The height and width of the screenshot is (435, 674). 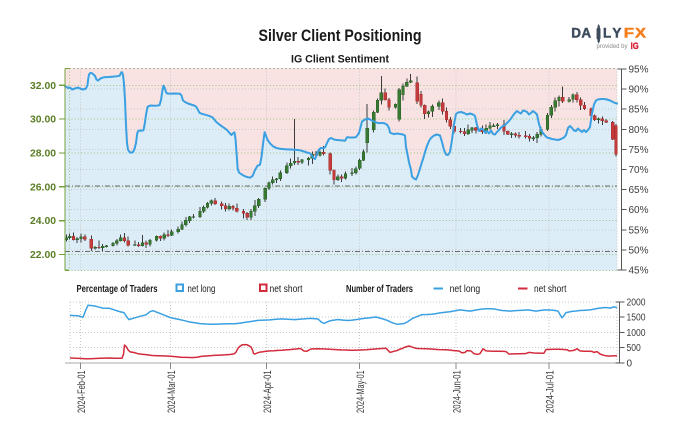 What do you see at coordinates (586, 33) in the screenshot?
I see `svg-text: A` at bounding box center [586, 33].